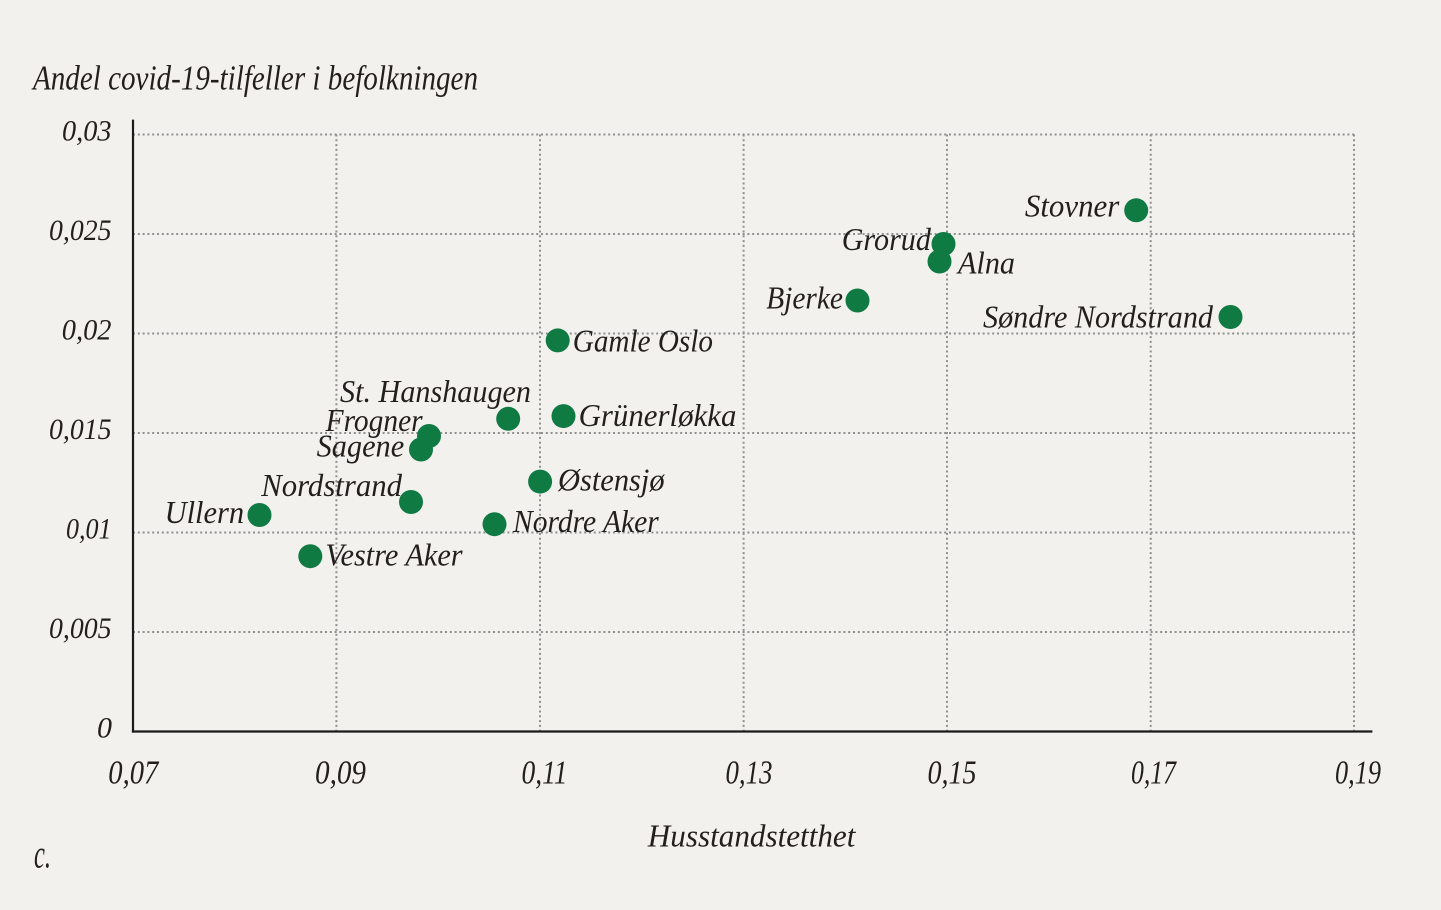 The image size is (1441, 910). Describe the element at coordinates (87, 131) in the screenshot. I see `svg-text: 0,03` at that location.